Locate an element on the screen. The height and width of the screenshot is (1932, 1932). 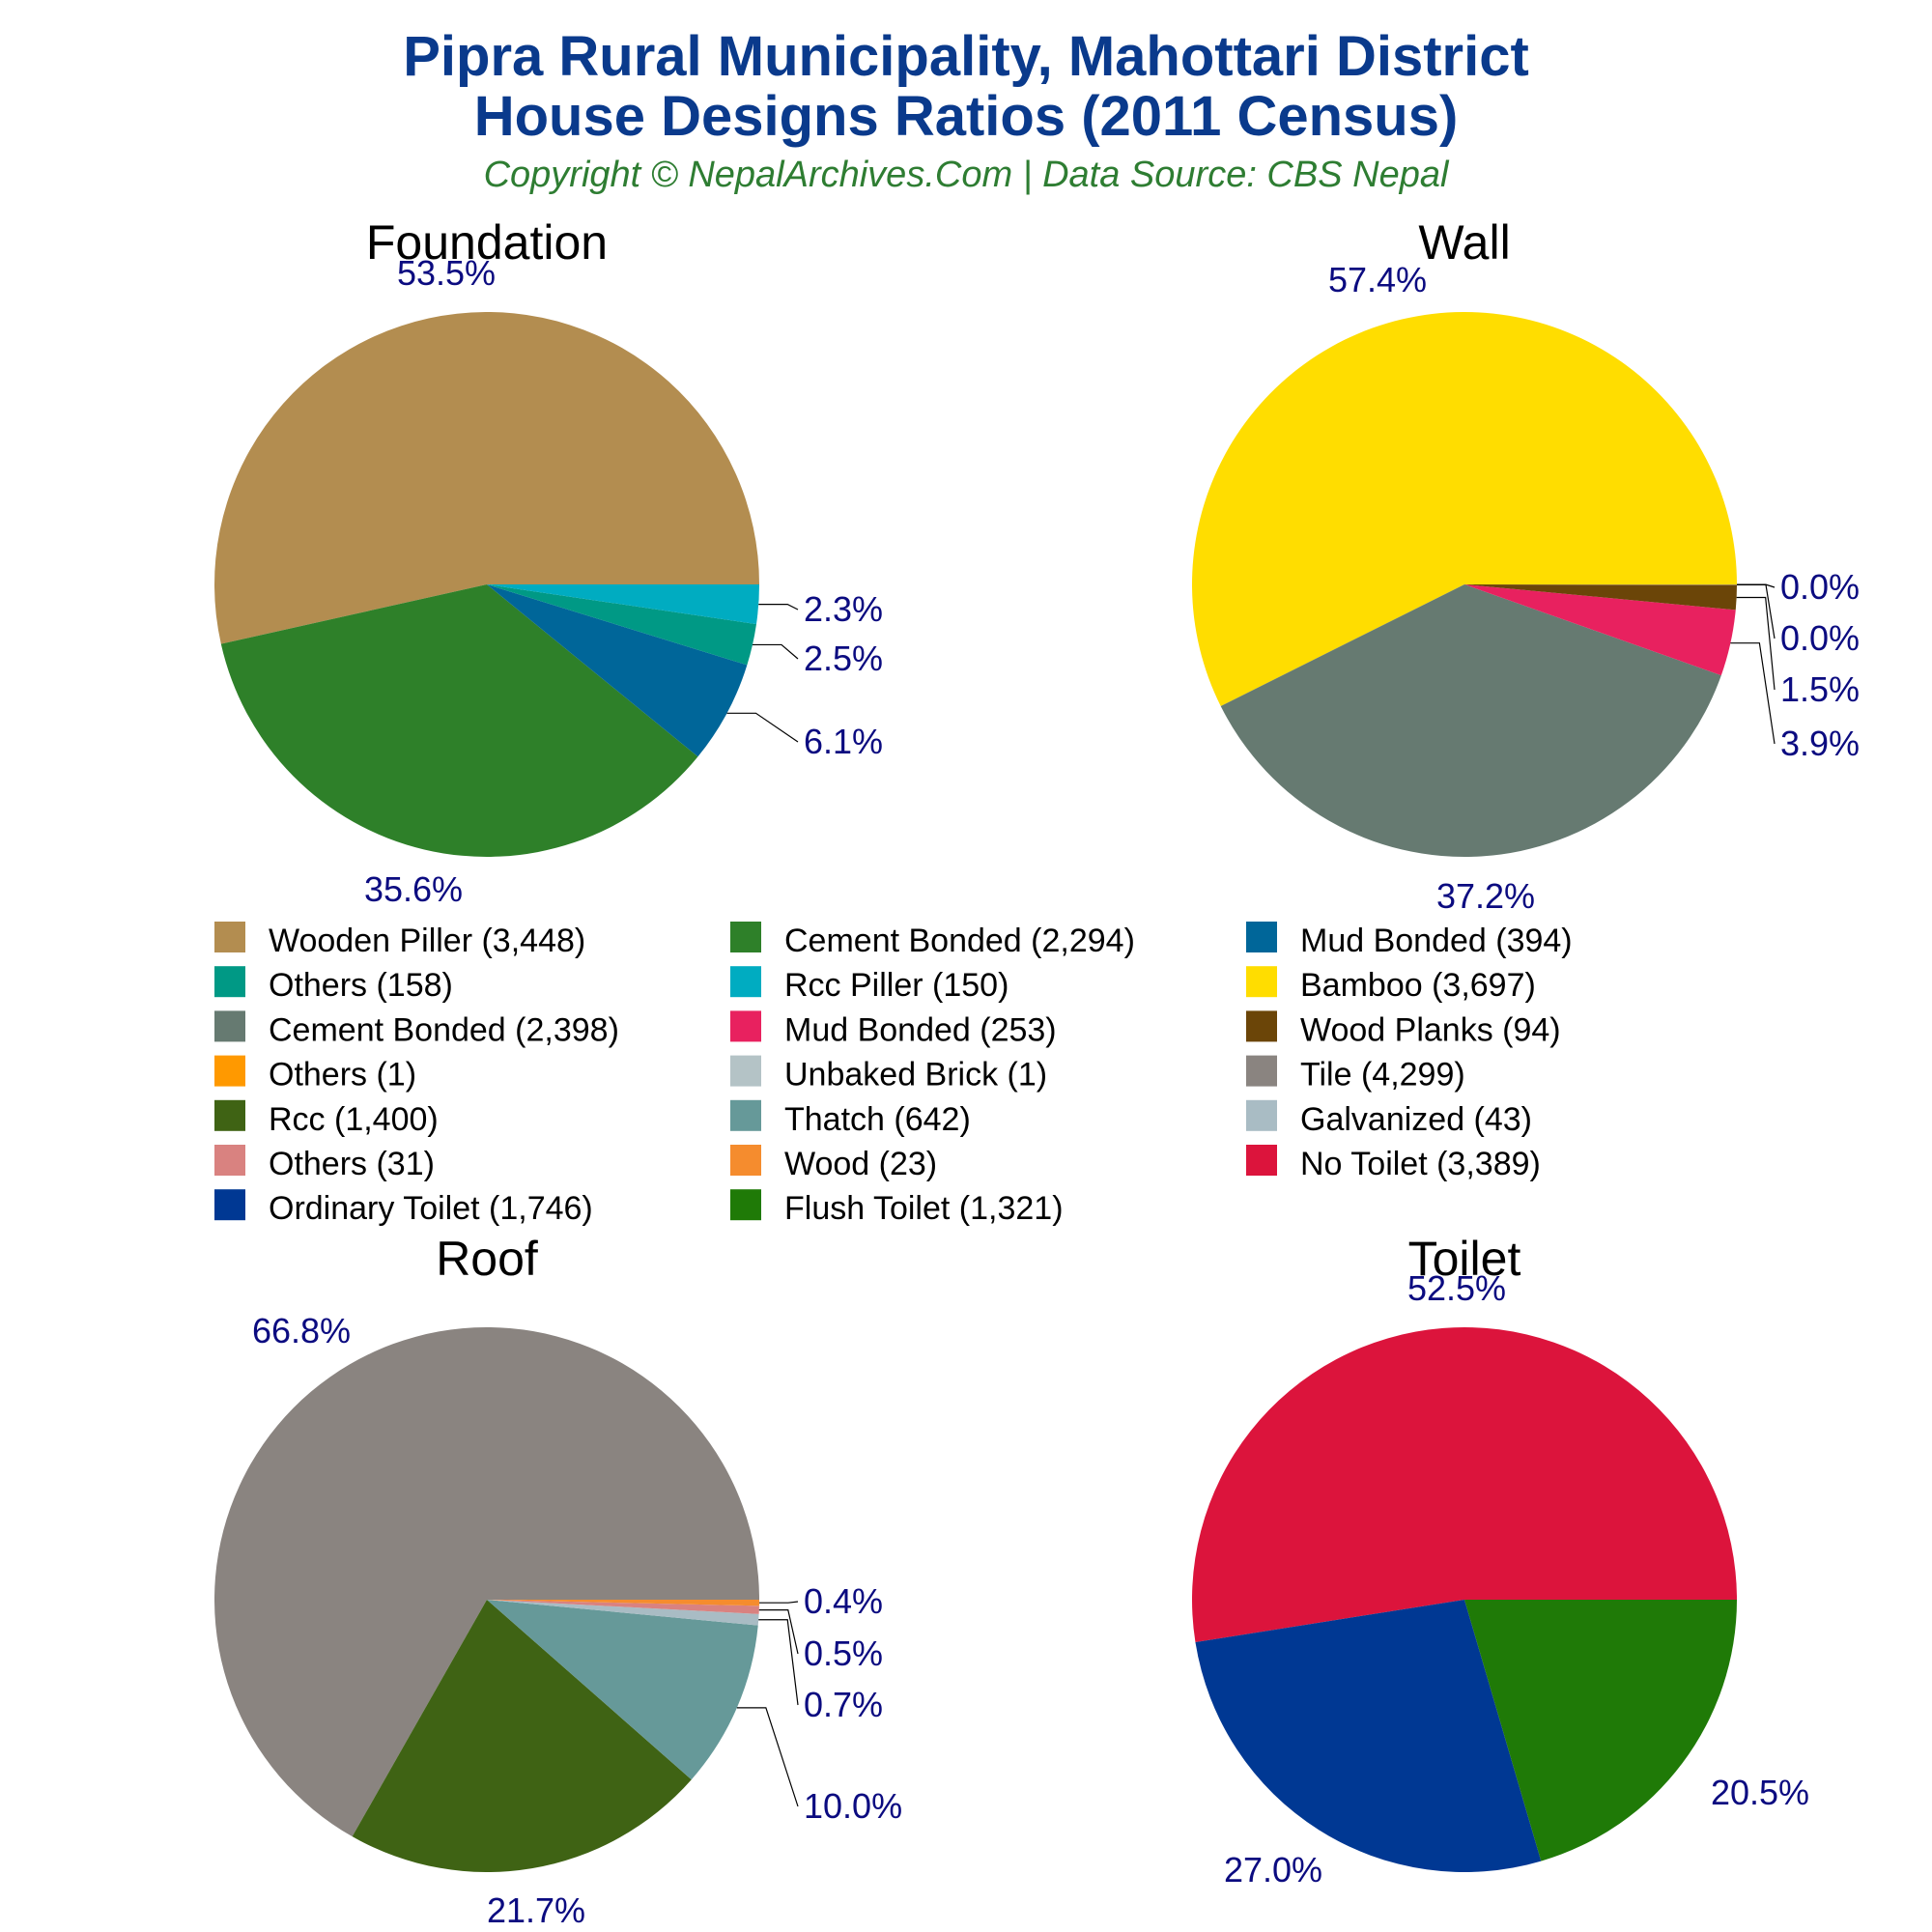
legend-item-rcc-piller: Rcc Piller (150) is located at coordinates (869, 985).